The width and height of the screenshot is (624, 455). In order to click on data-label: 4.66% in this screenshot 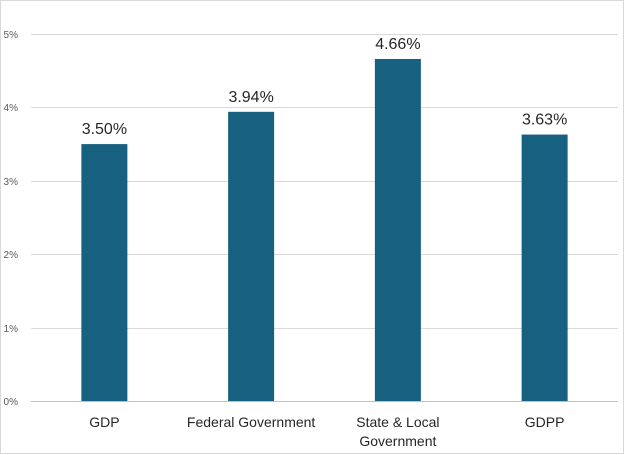, I will do `click(397, 44)`.